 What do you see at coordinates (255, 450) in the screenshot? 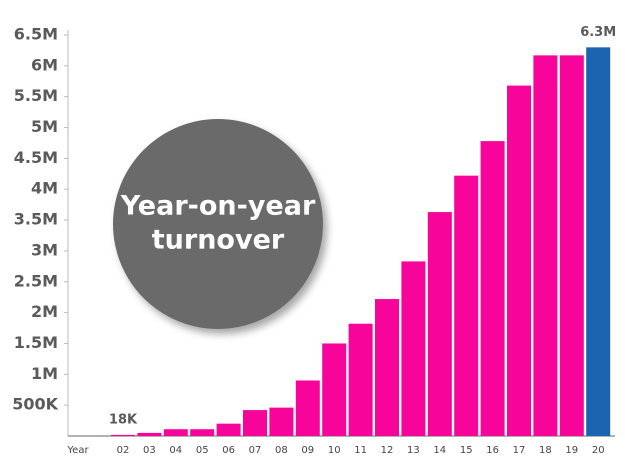
I see `x-tick-label: 07` at bounding box center [255, 450].